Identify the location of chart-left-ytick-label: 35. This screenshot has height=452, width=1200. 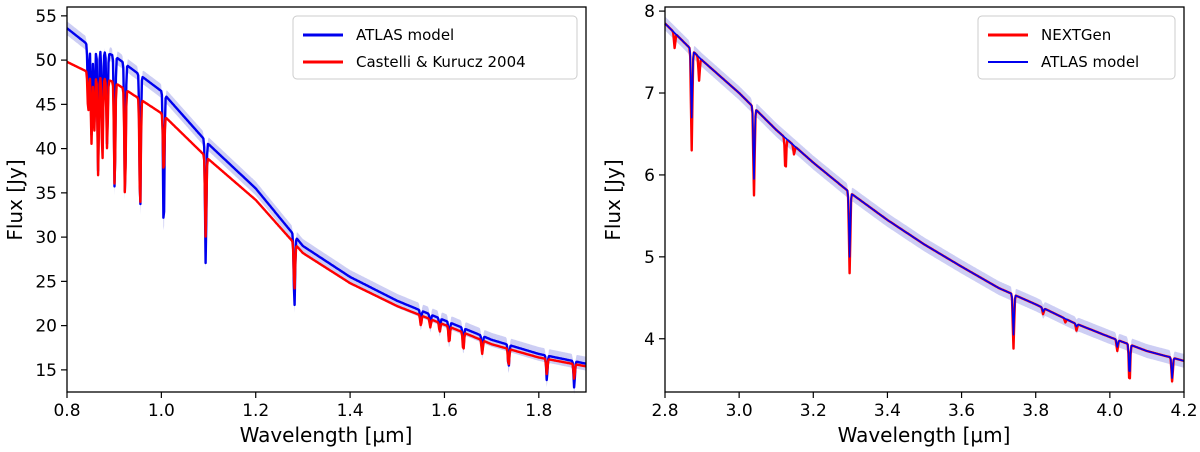
(46, 194).